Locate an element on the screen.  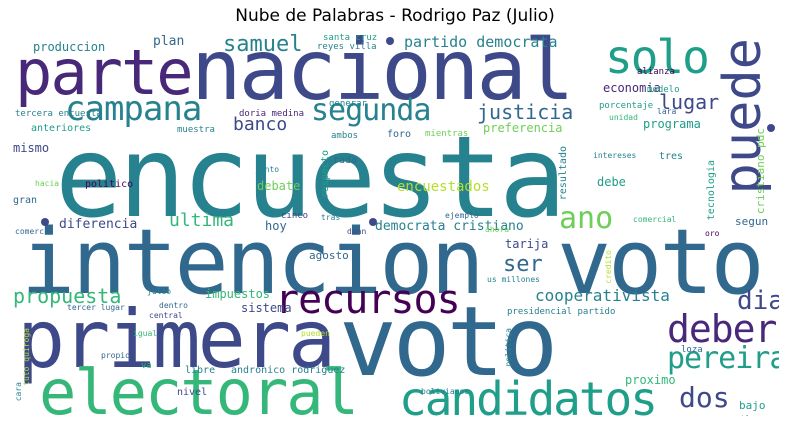
word-nacional: nacional is located at coordinates (383, 75).